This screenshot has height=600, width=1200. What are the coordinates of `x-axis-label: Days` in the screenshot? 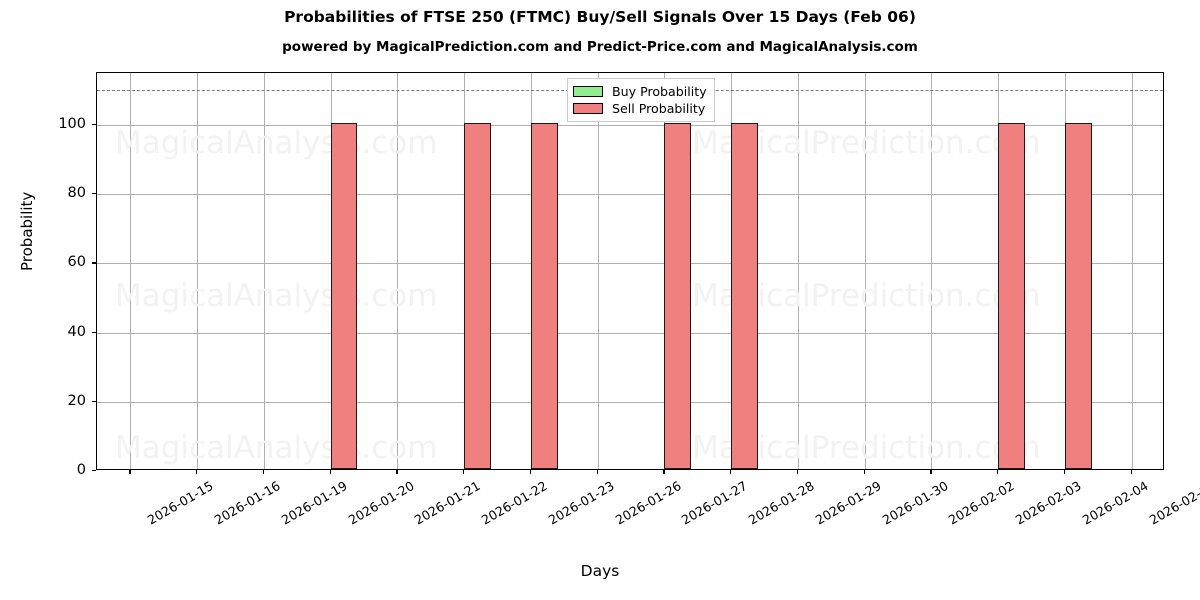 It's located at (600, 571).